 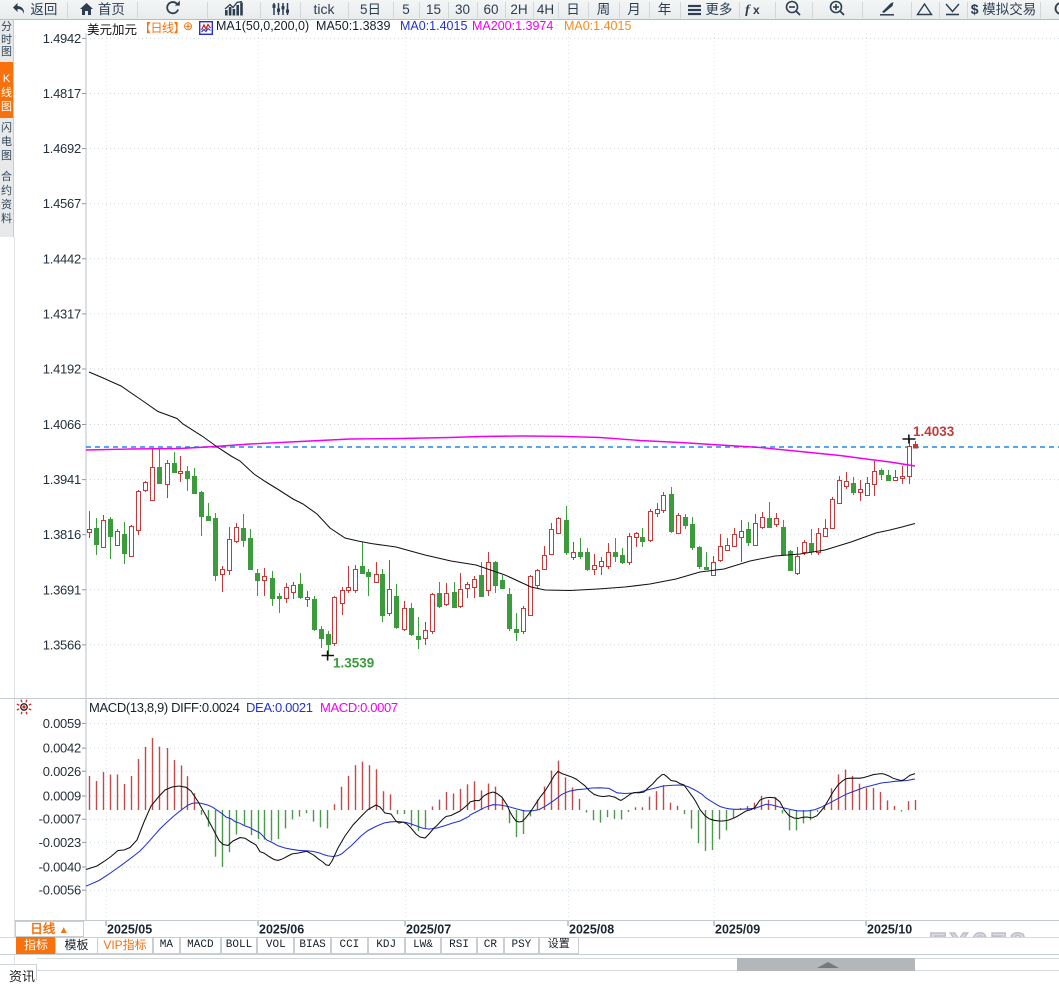 What do you see at coordinates (62, 479) in the screenshot?
I see `svg-text: 1.3941` at bounding box center [62, 479].